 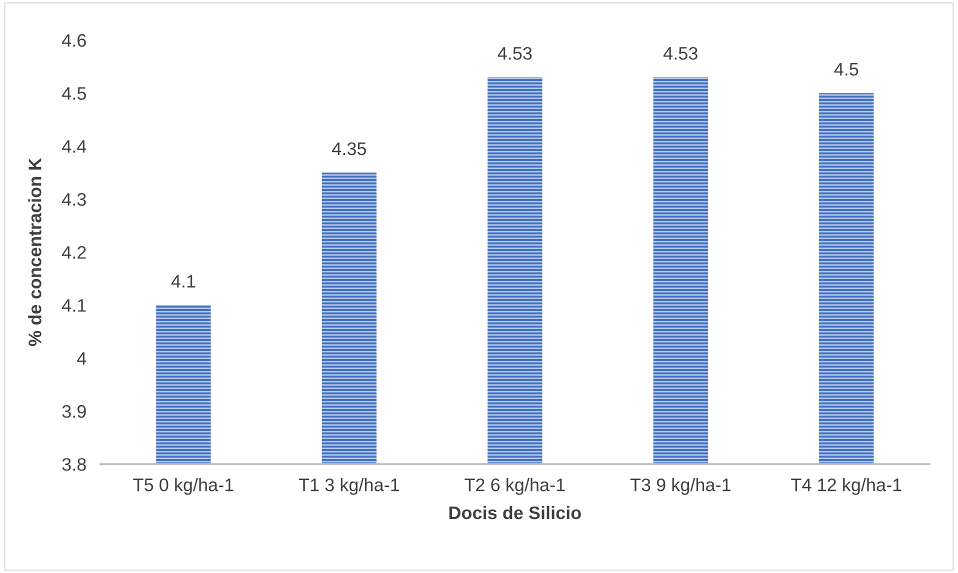 What do you see at coordinates (74, 464) in the screenshot?
I see `y-tick-label: 3.8` at bounding box center [74, 464].